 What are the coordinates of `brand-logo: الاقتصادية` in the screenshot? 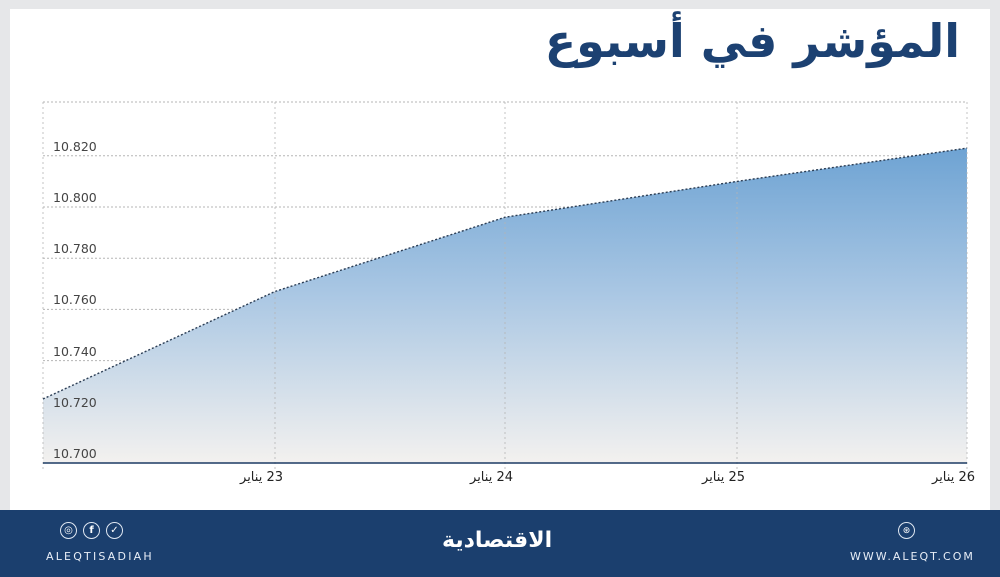 It's located at (497, 540).